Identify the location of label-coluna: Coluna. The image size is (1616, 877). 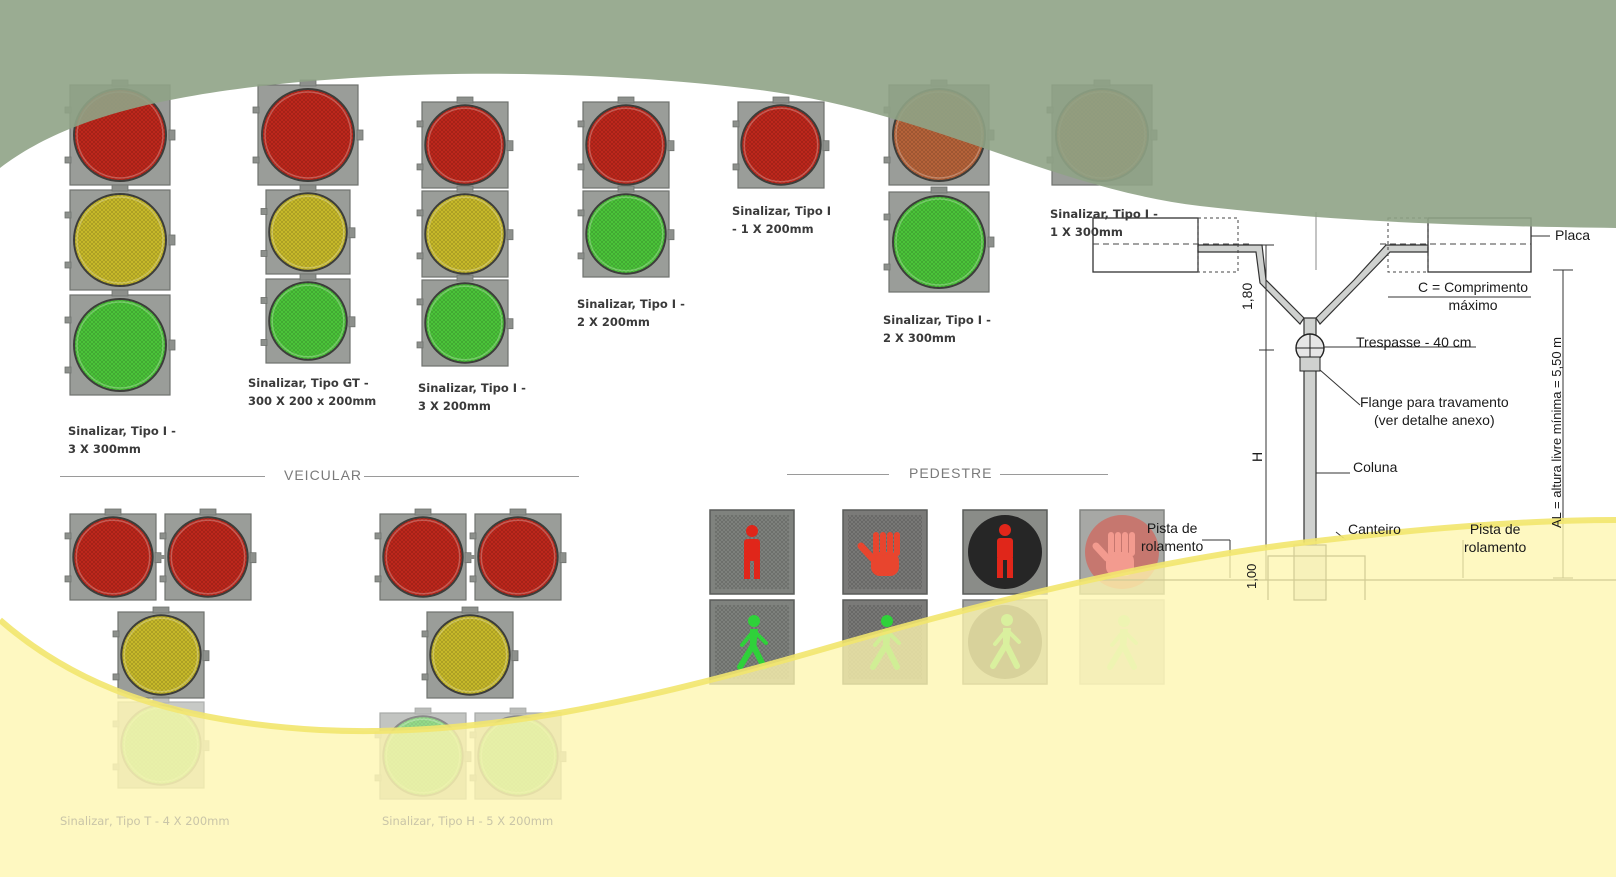
(1375, 467).